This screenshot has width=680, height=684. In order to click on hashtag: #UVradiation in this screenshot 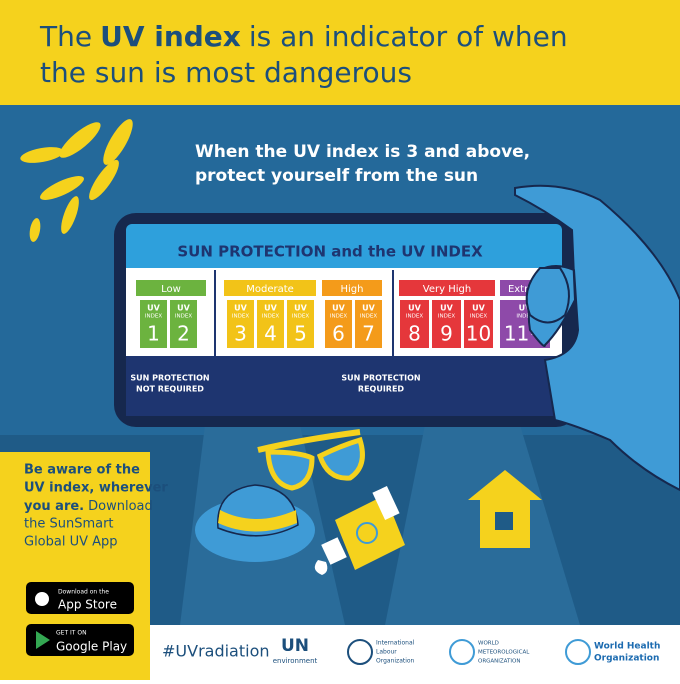, I will do `click(216, 651)`.